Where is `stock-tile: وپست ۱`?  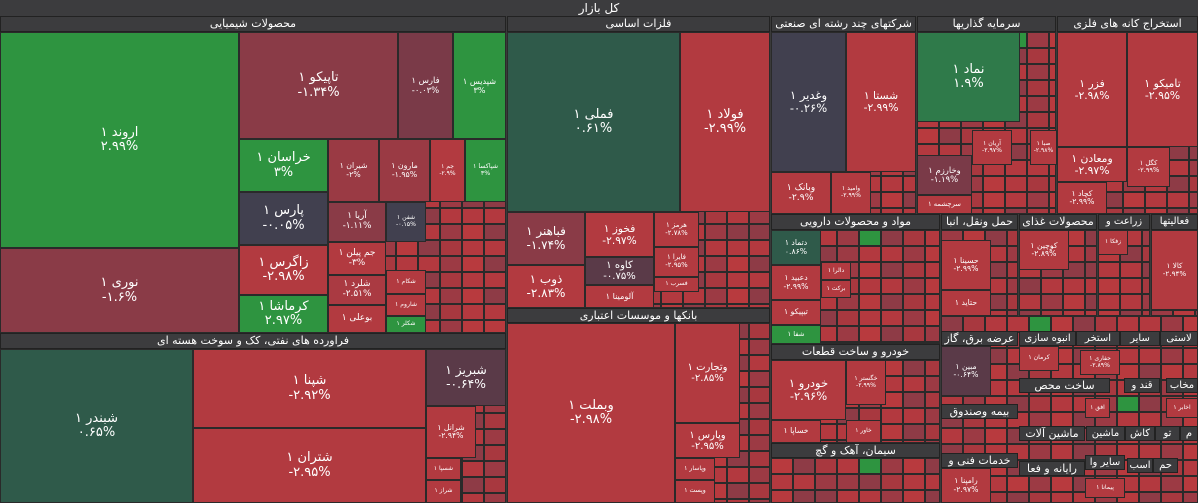 stock-tile: وپست ۱ is located at coordinates (695, 491).